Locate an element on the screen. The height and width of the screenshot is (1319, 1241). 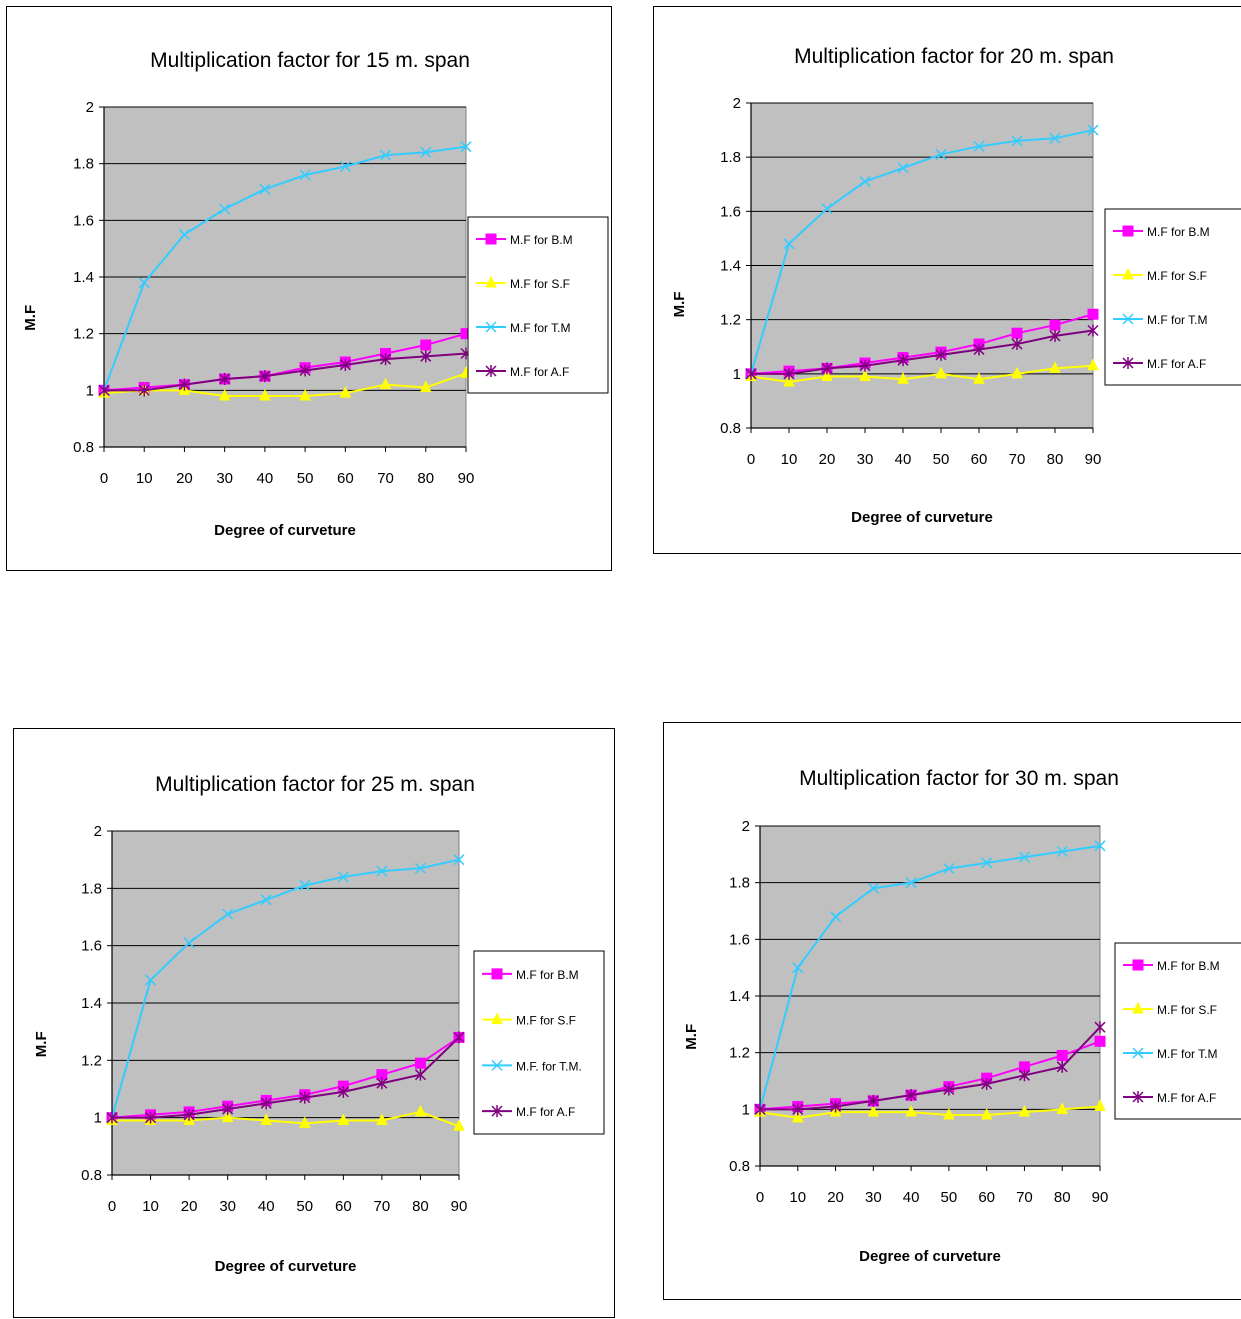
chart-title: Multiplication factor for 30 m. span is located at coordinates (959, 778).